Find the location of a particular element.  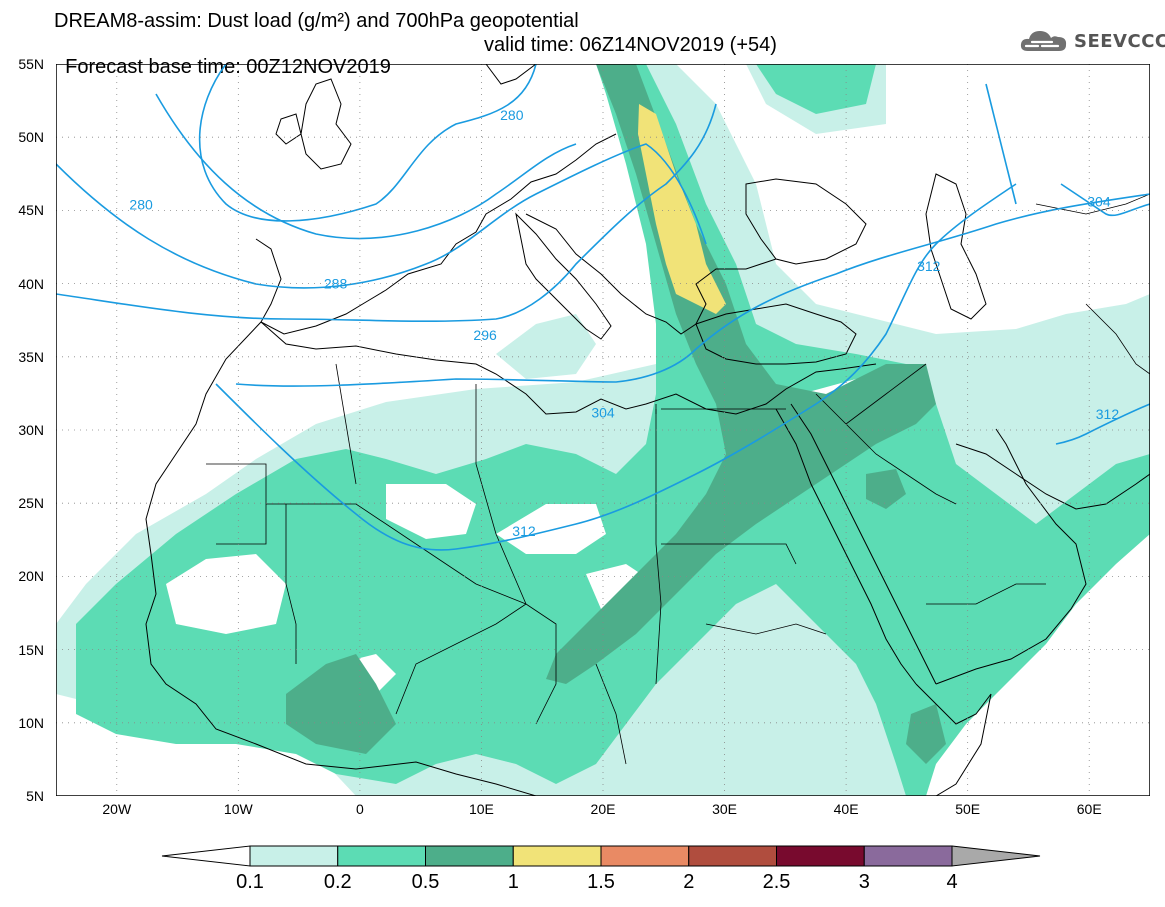

coastline-red-sea is located at coordinates (856, 544).